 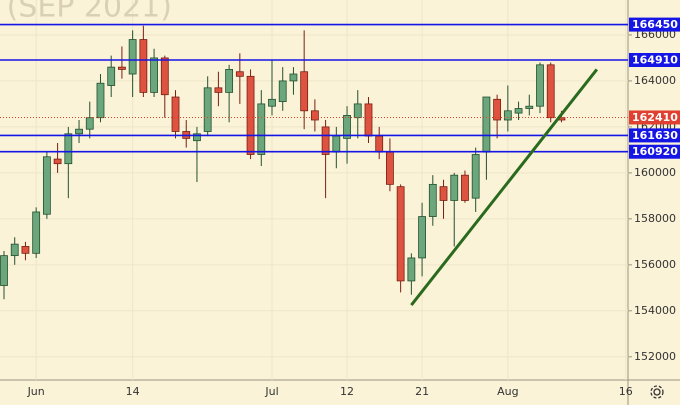 I want to click on level-label: 164910, so click(x=655, y=60).